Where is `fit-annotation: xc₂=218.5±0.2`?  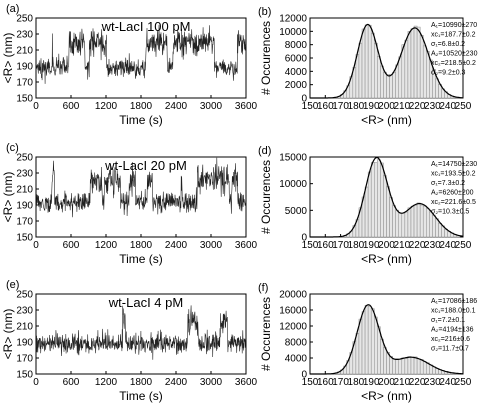
fit-annotation: xc₂=218.5±0.2 is located at coordinates (453, 63).